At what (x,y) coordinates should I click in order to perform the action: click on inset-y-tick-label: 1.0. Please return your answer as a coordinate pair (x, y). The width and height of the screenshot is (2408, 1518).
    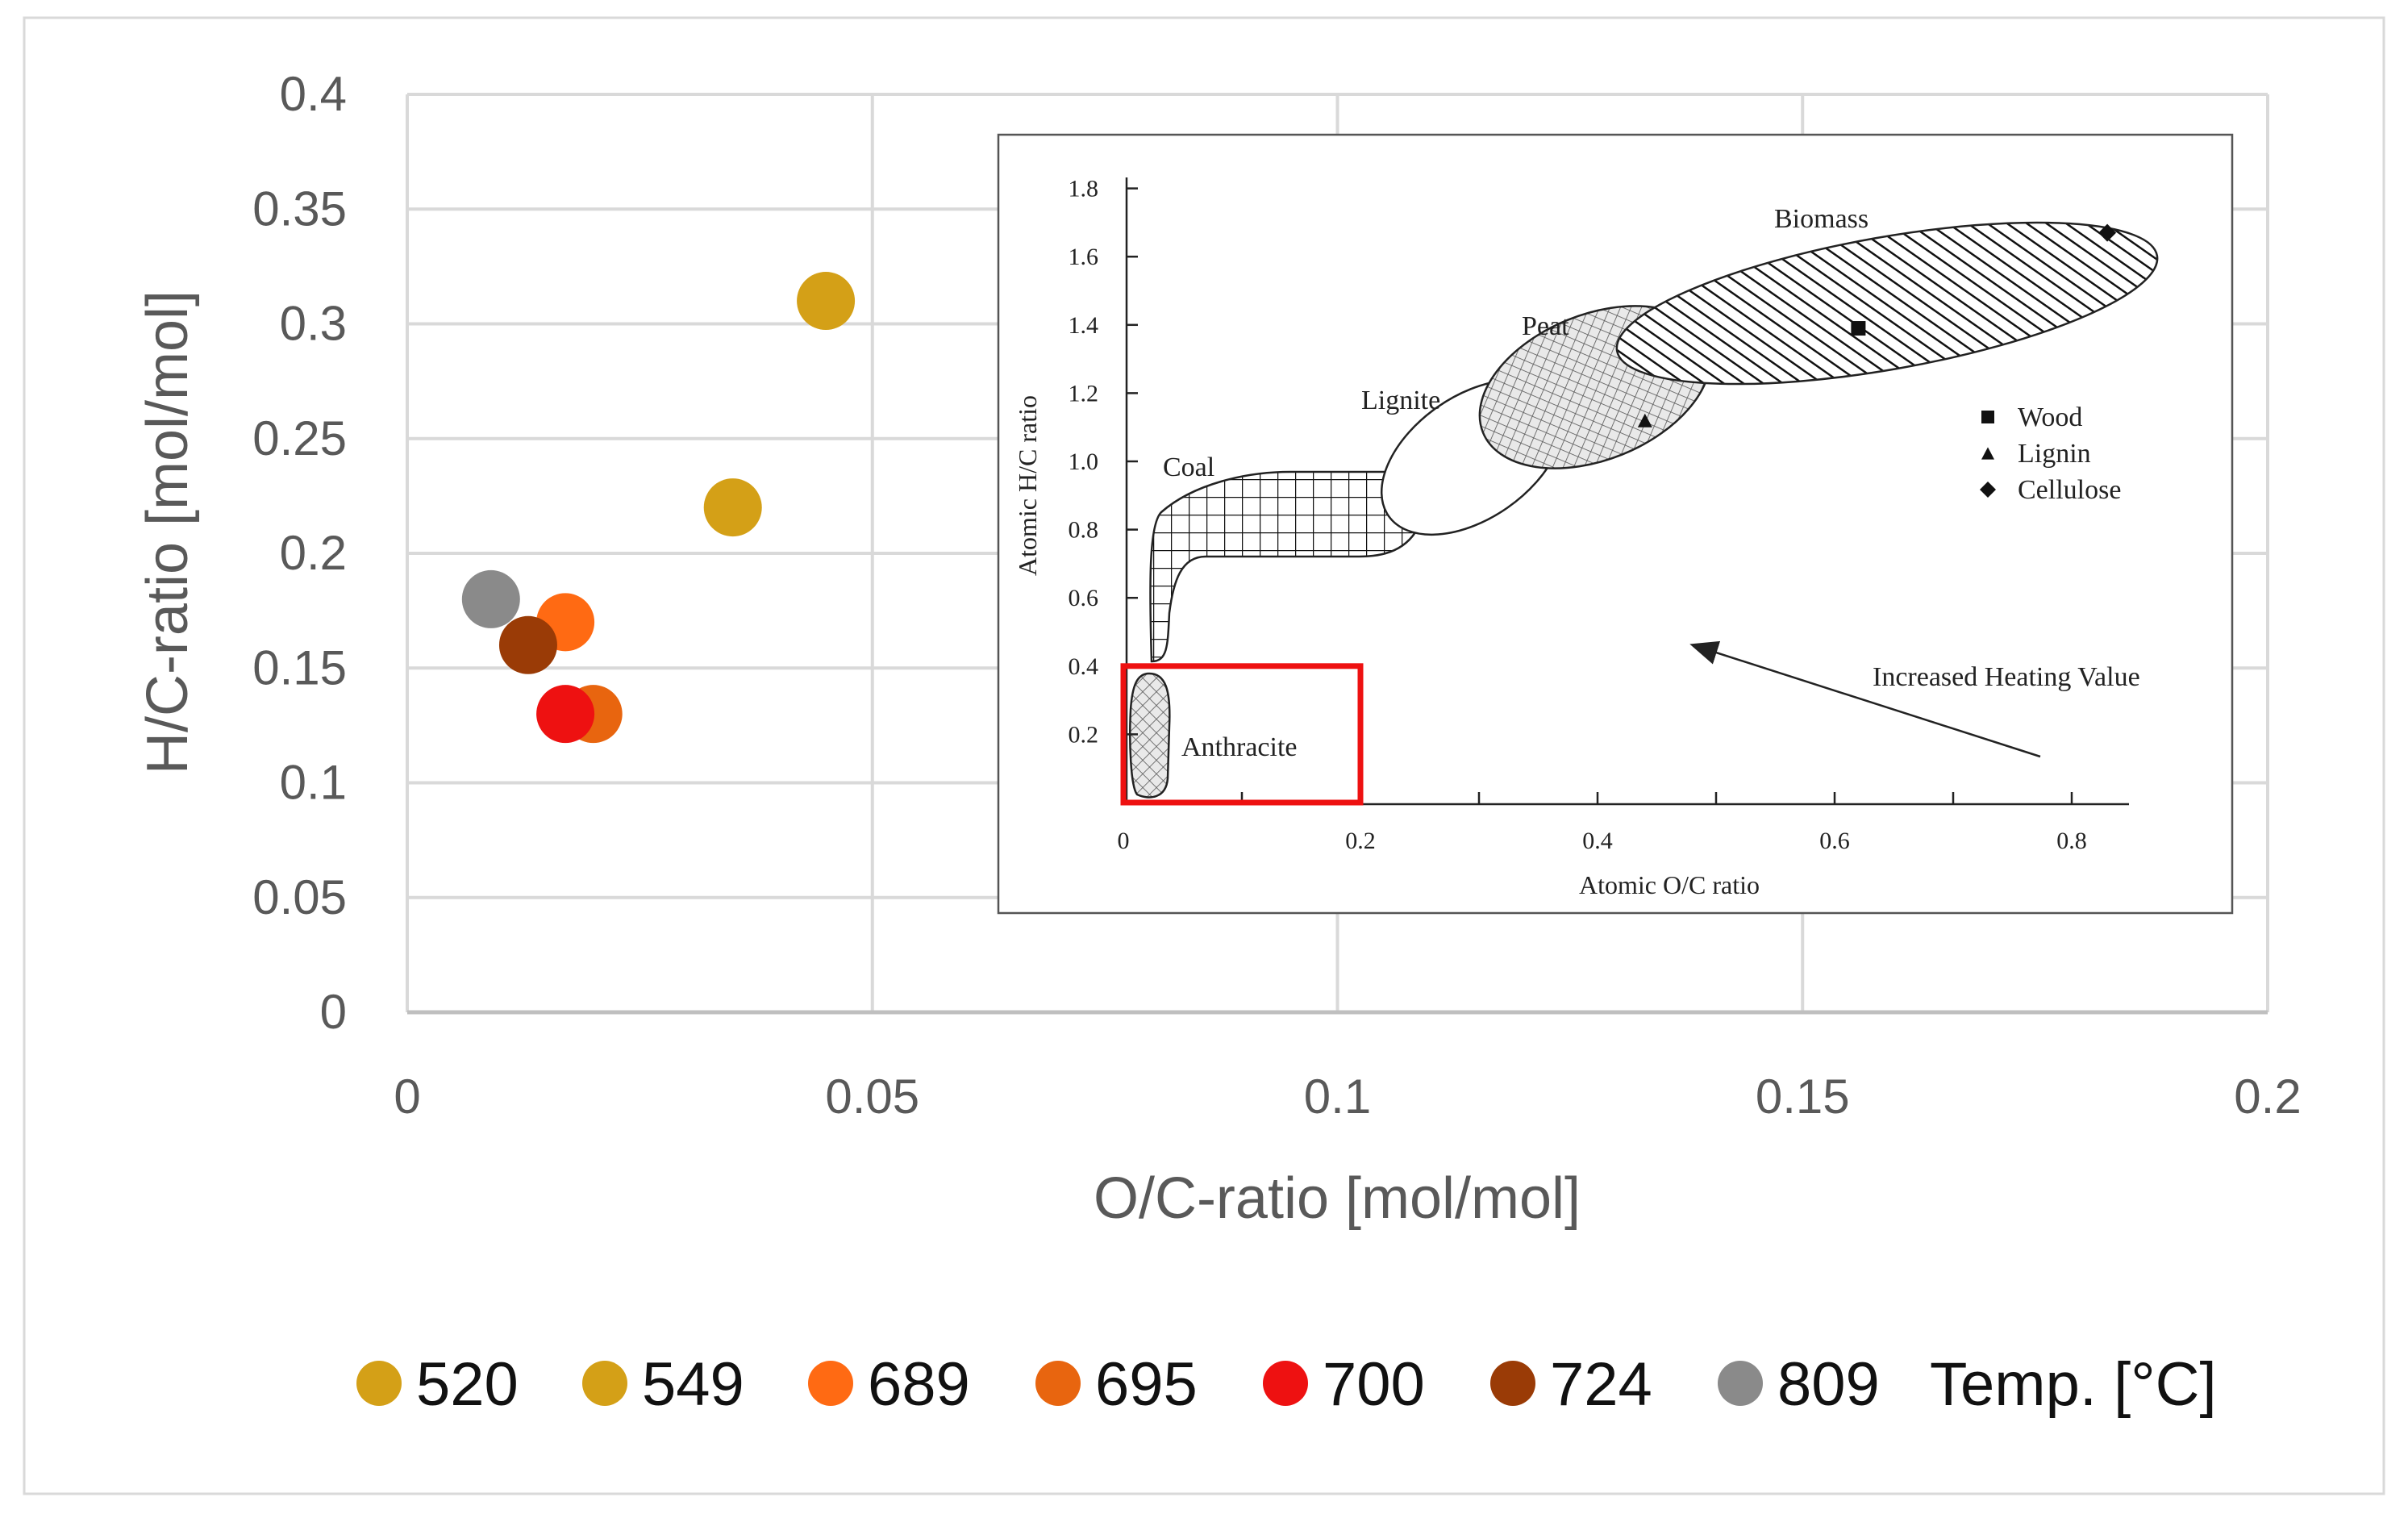
    Looking at the image, I should click on (1084, 462).